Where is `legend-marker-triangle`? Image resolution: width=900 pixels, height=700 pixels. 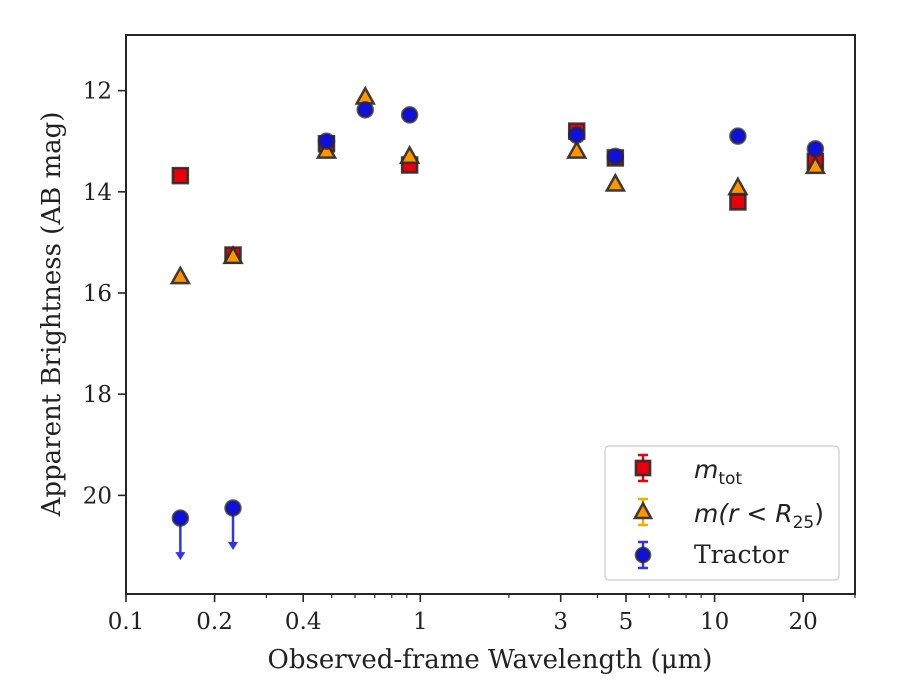
legend-marker-triangle is located at coordinates (643, 510).